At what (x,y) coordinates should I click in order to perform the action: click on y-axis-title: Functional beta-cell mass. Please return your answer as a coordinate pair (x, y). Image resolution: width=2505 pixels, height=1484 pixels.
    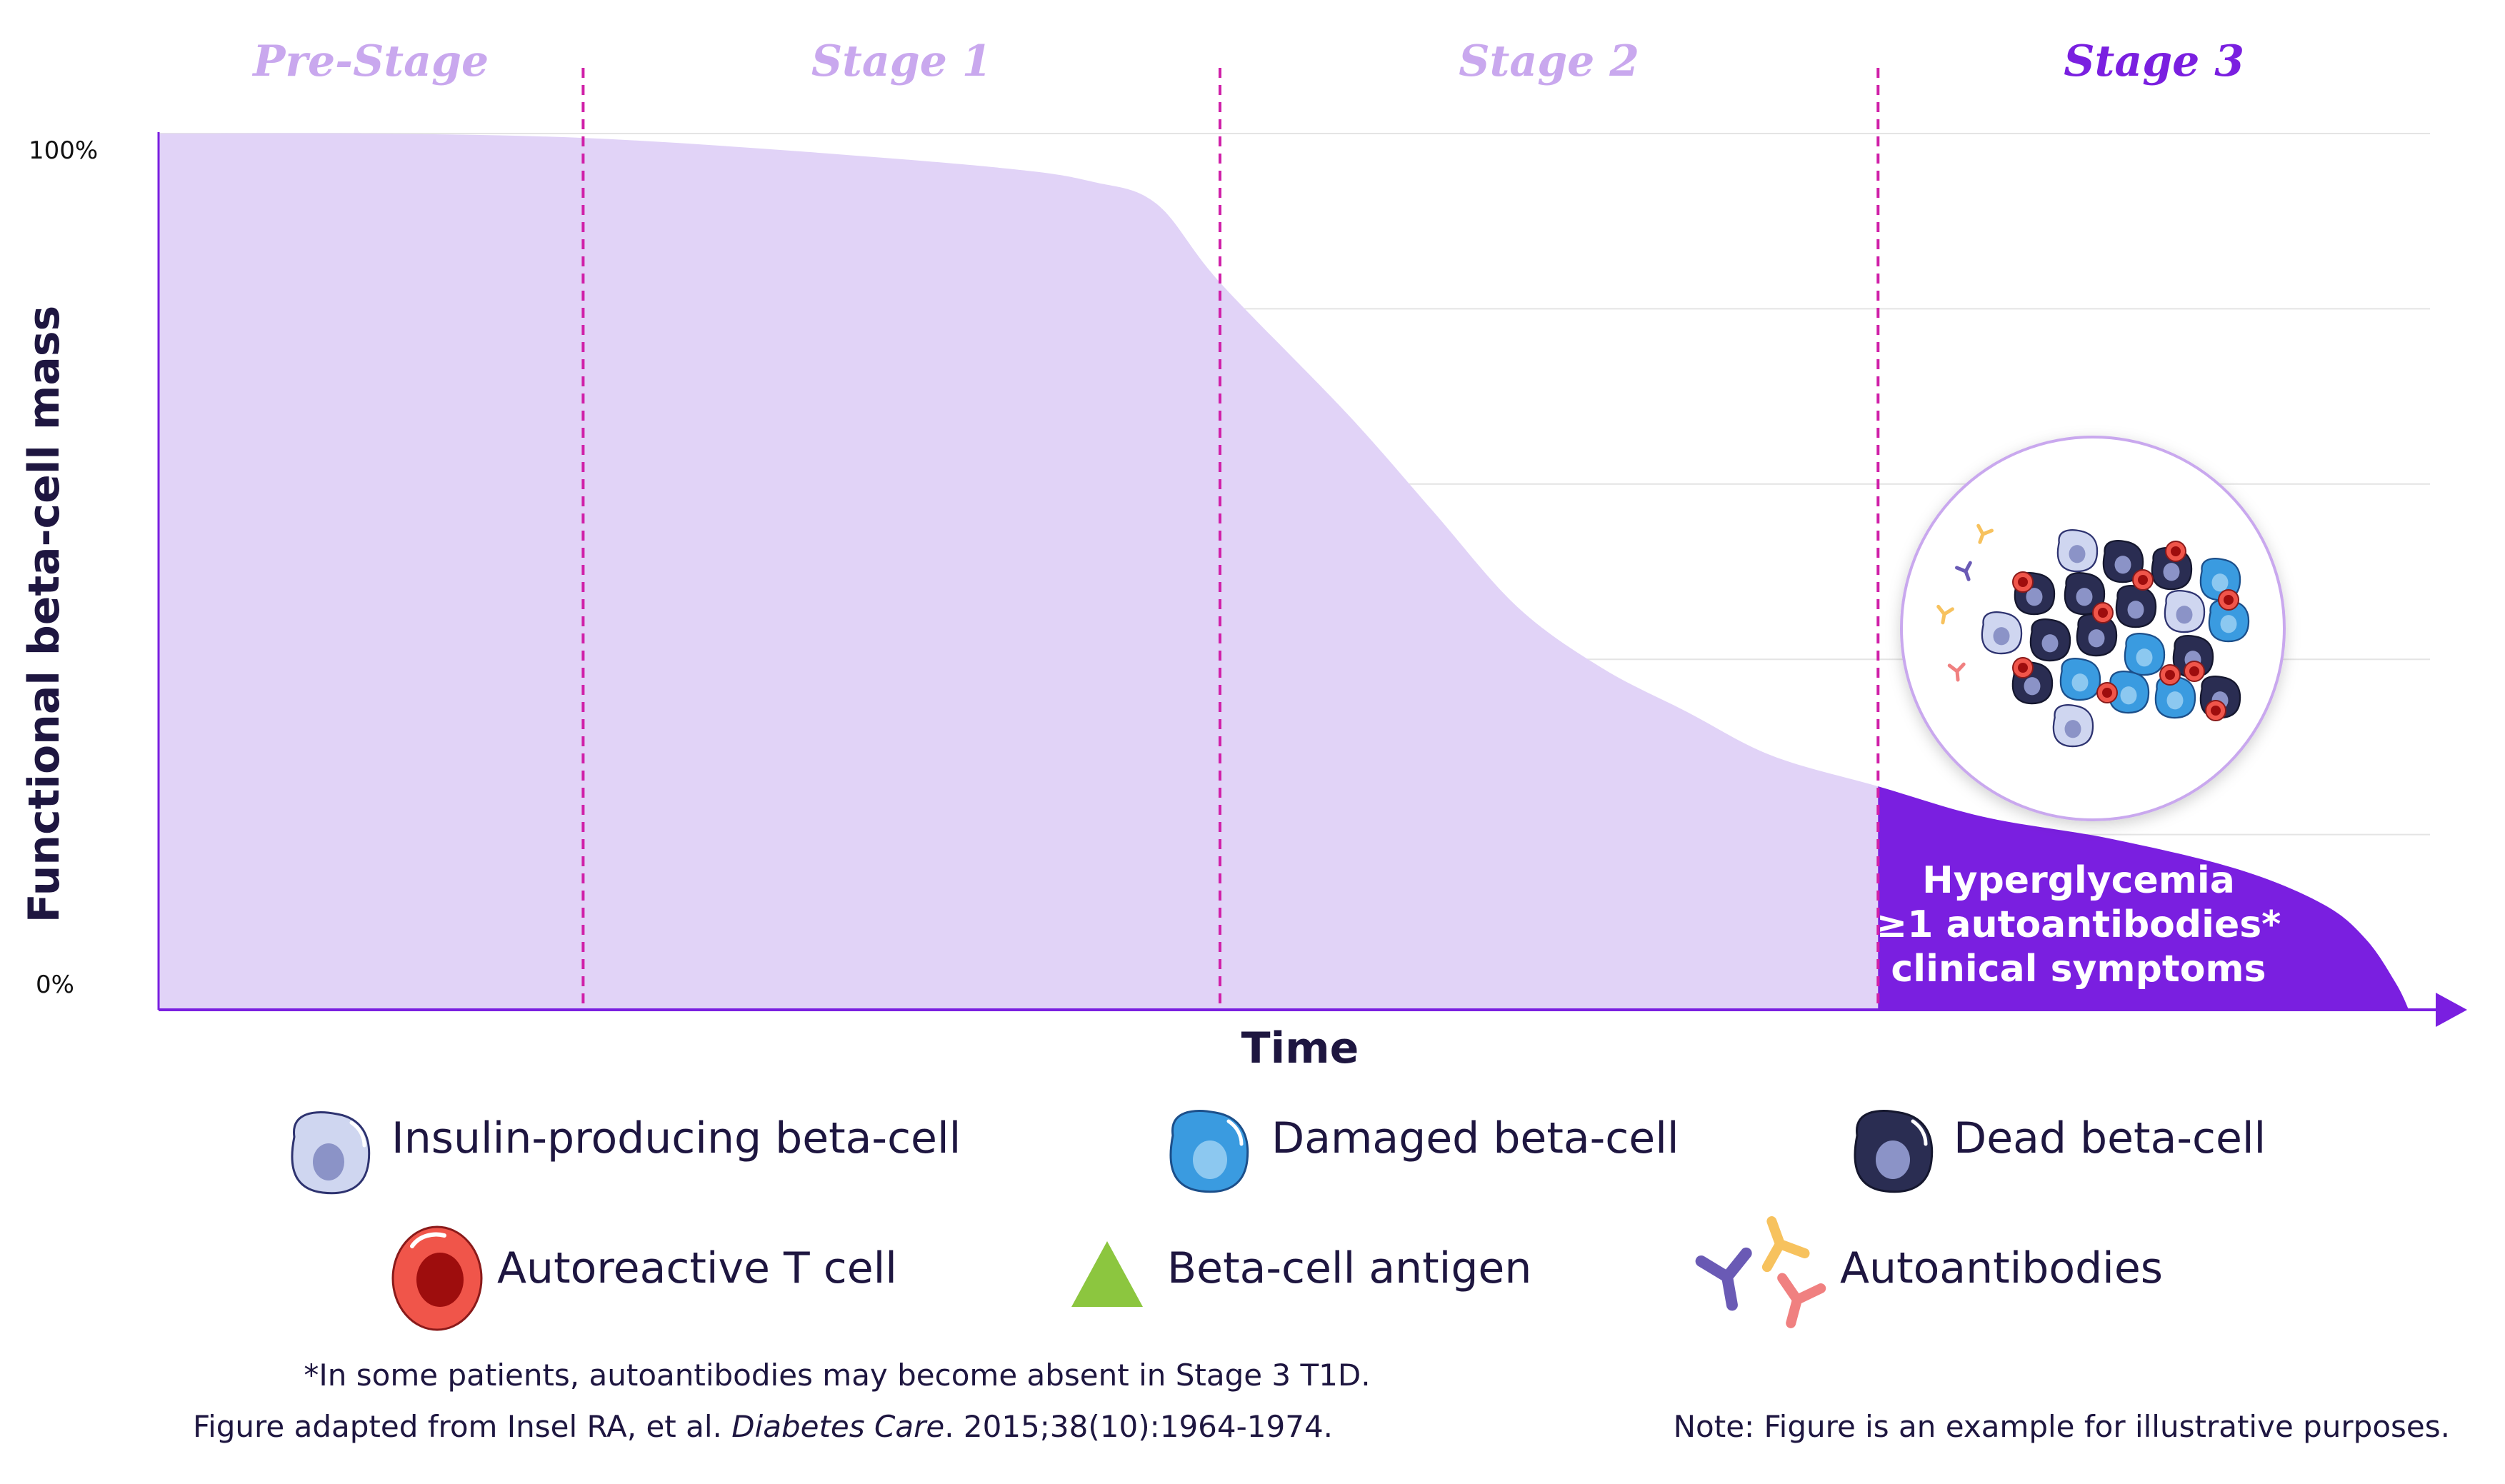
    Looking at the image, I should click on (44, 614).